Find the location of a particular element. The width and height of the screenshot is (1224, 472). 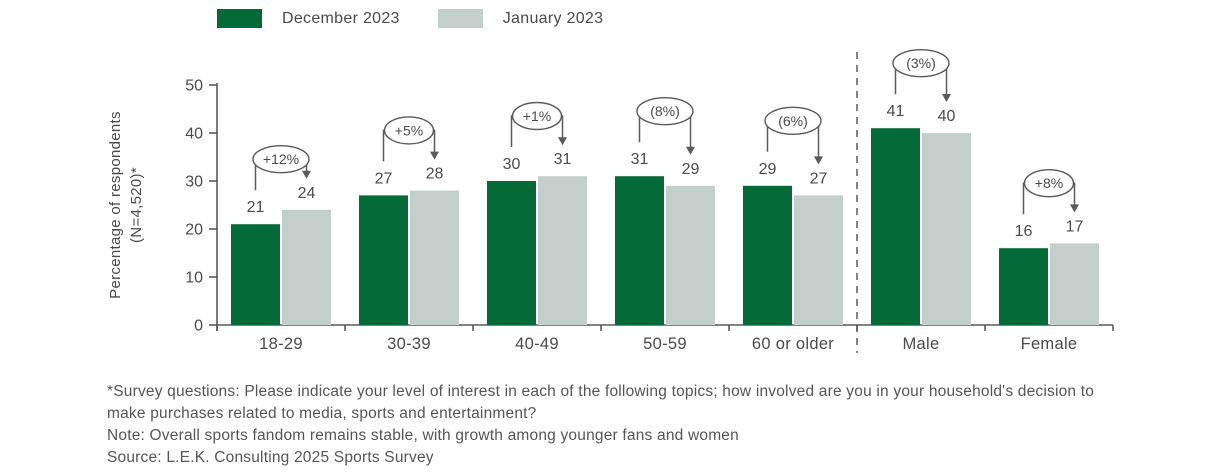

legend-label: December 2023 is located at coordinates (341, 18).